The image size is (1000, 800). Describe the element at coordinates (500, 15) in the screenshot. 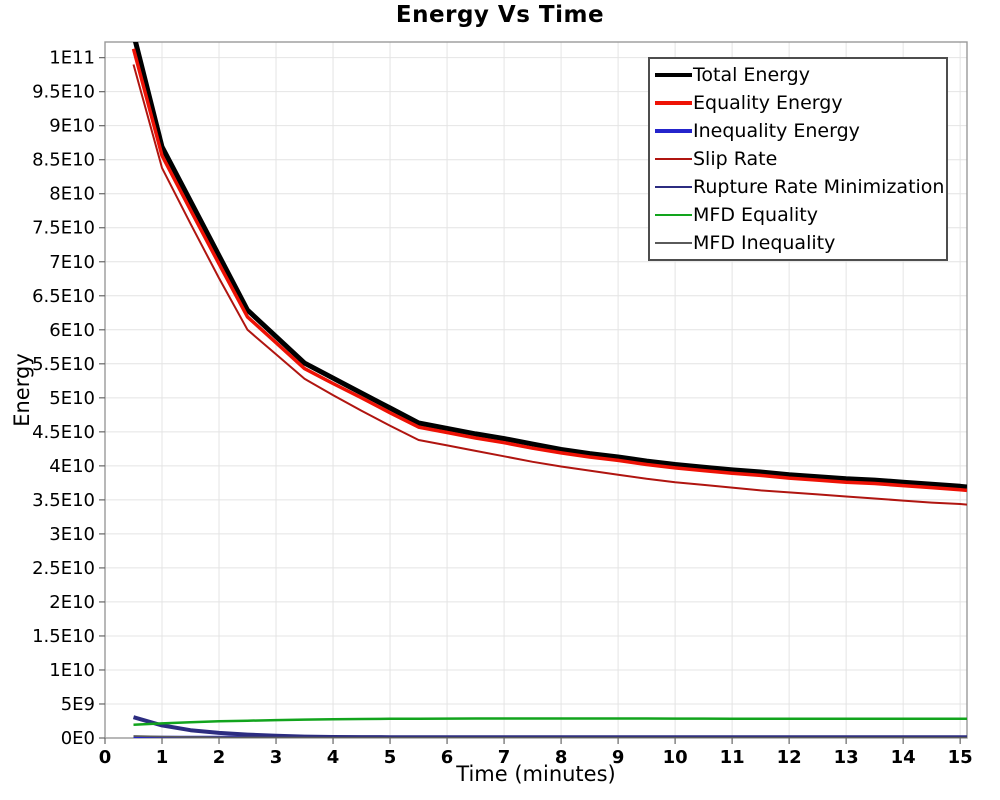

I see `chart-title: Energy Vs Time` at that location.